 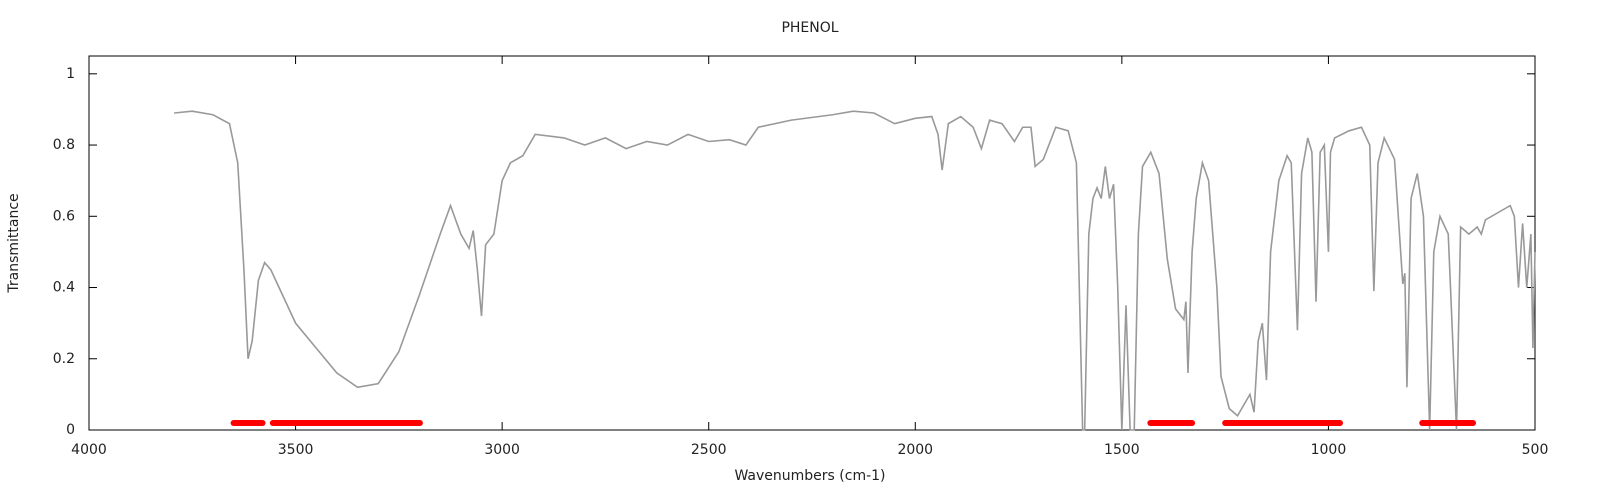 I want to click on x-tick-label: 500, so click(x=1535, y=450).